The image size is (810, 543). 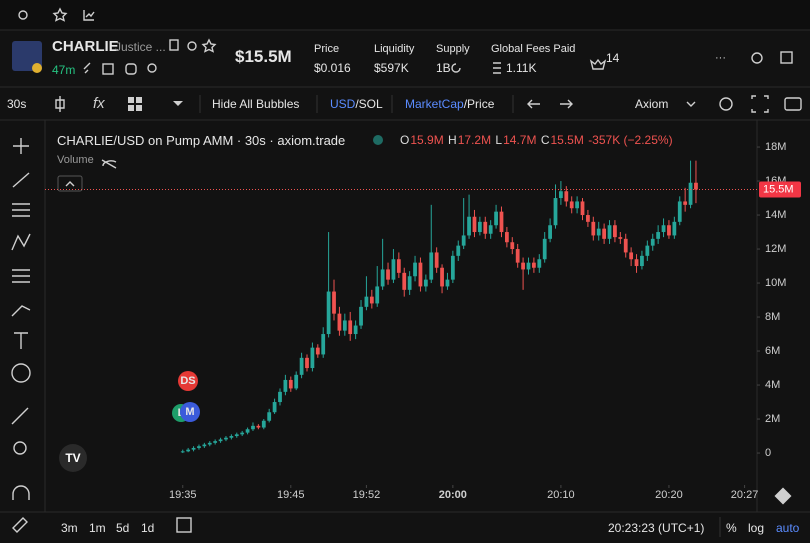 I want to click on ohlc-key: L, so click(x=499, y=140).